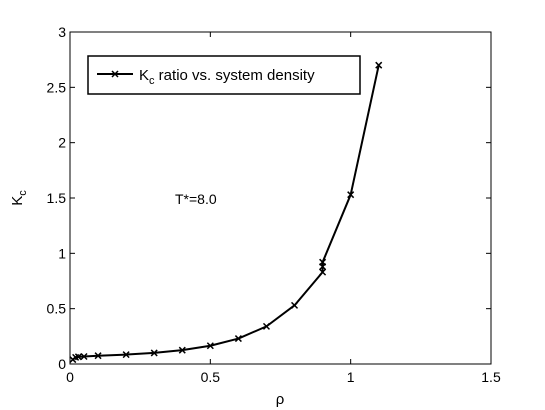 The height and width of the screenshot is (410, 545). What do you see at coordinates (62, 32) in the screenshot?
I see `y-tick-label: 3` at bounding box center [62, 32].